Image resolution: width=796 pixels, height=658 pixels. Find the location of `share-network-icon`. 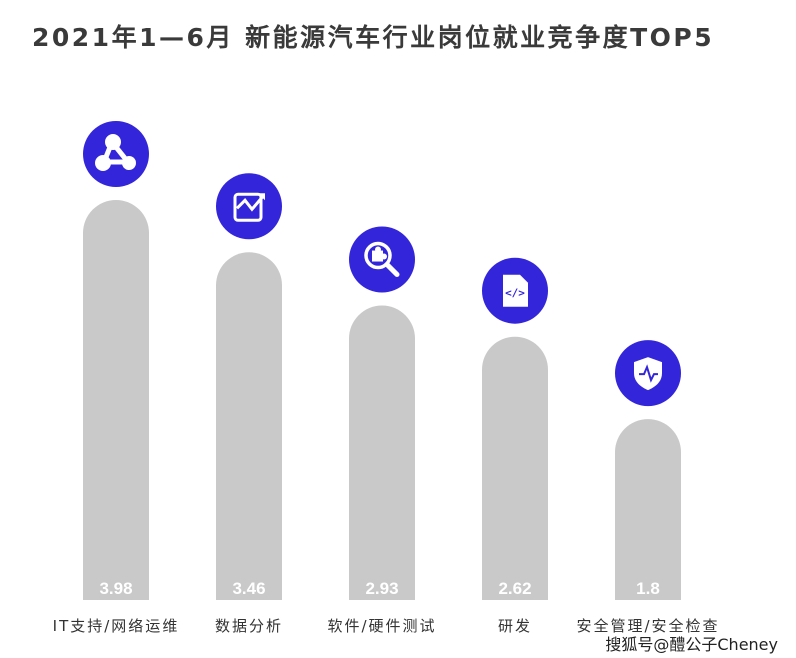

share-network-icon is located at coordinates (116, 154).